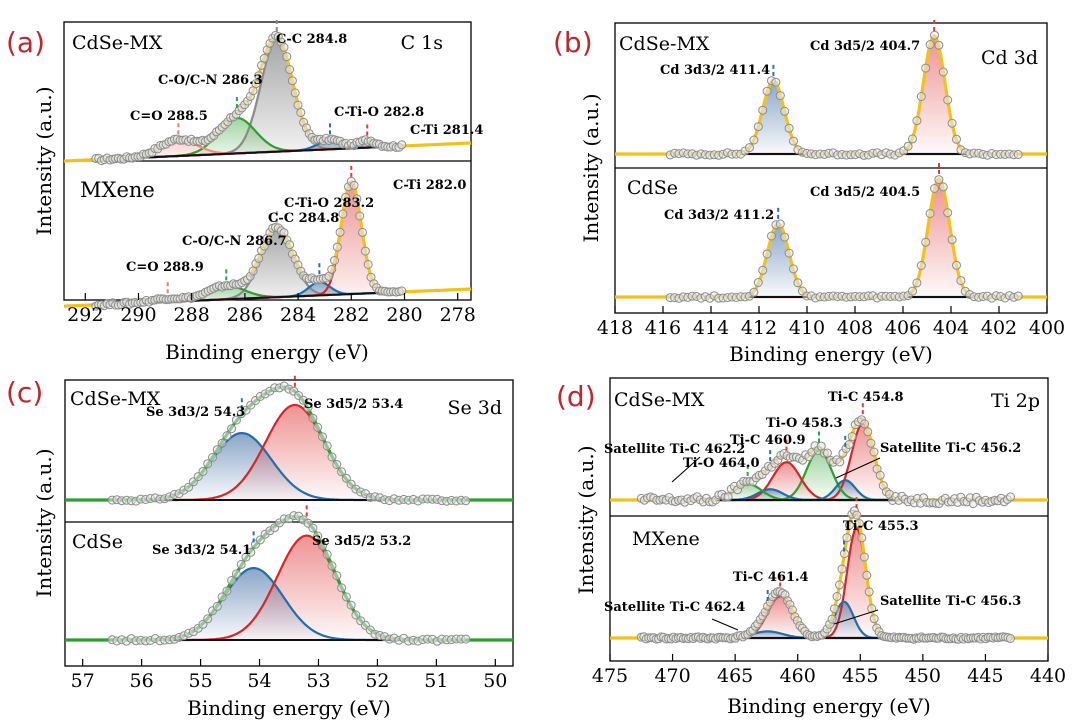  What do you see at coordinates (446, 130) in the screenshot?
I see `peak-label-a-cti-281.4: C-Ti 281.4` at bounding box center [446, 130].